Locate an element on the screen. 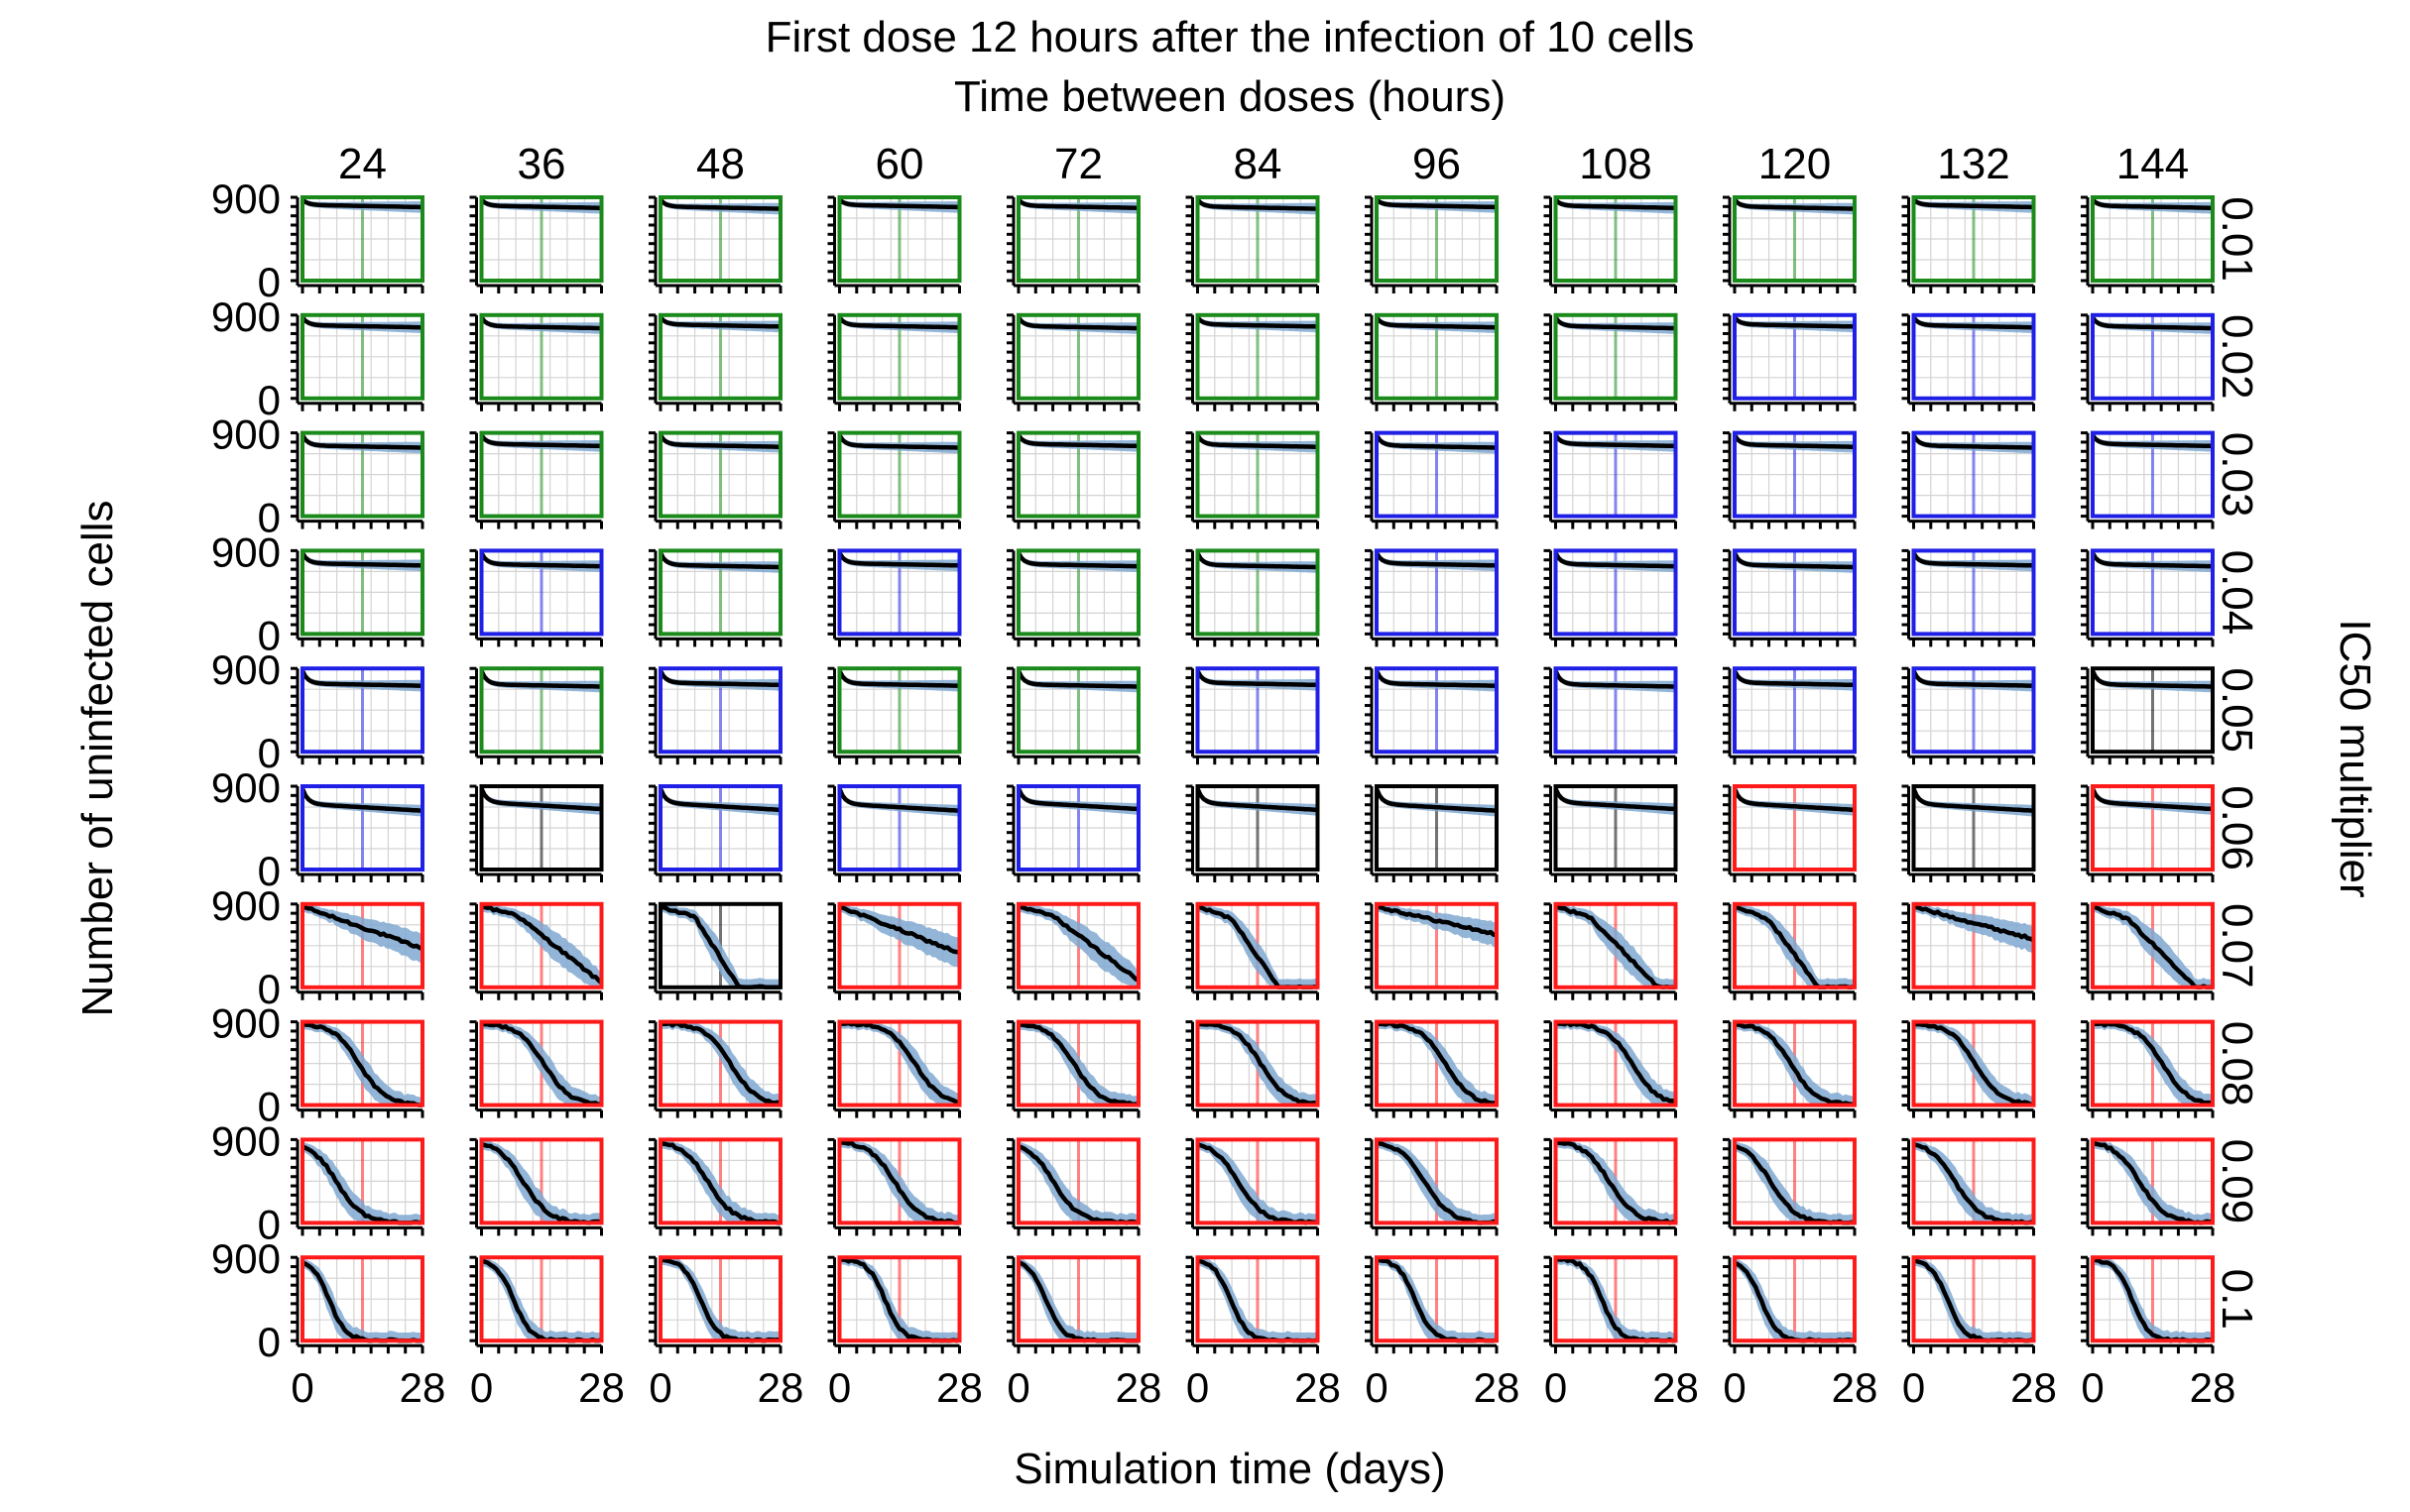 The width and height of the screenshot is (2410, 1512). row-header: 0.04 is located at coordinates (2237, 593).